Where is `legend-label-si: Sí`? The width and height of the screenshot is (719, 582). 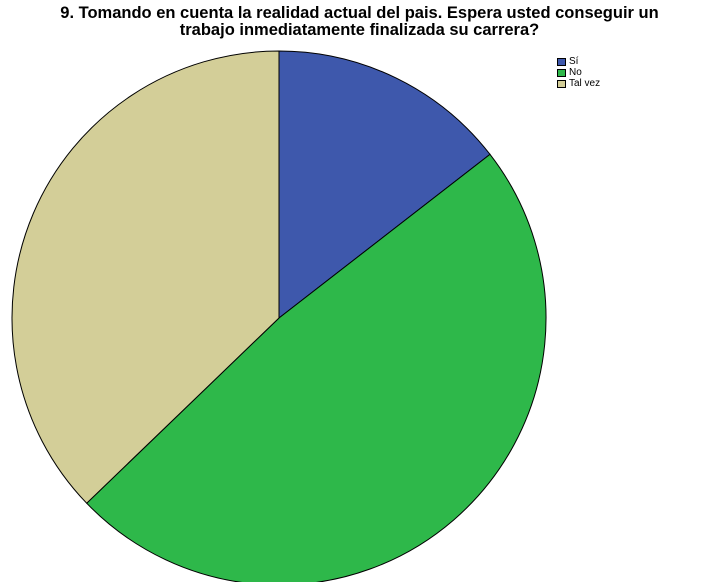 legend-label-si: Sí is located at coordinates (574, 61).